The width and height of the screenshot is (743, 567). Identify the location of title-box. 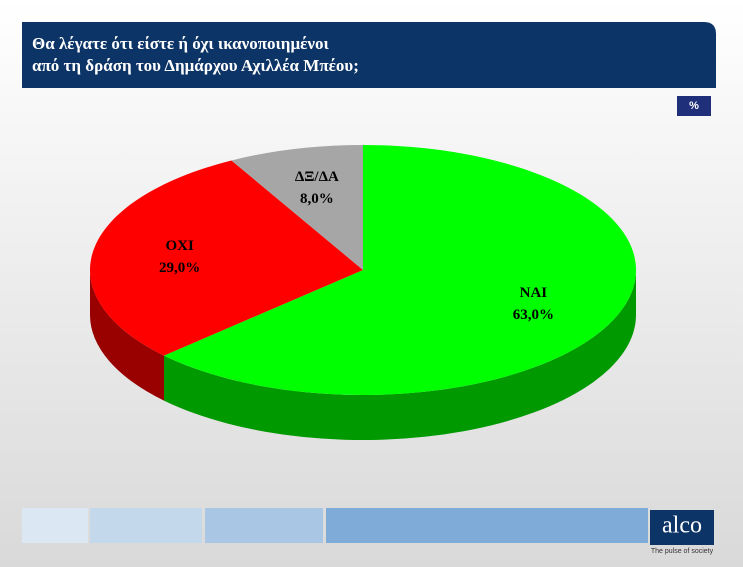
(369, 55).